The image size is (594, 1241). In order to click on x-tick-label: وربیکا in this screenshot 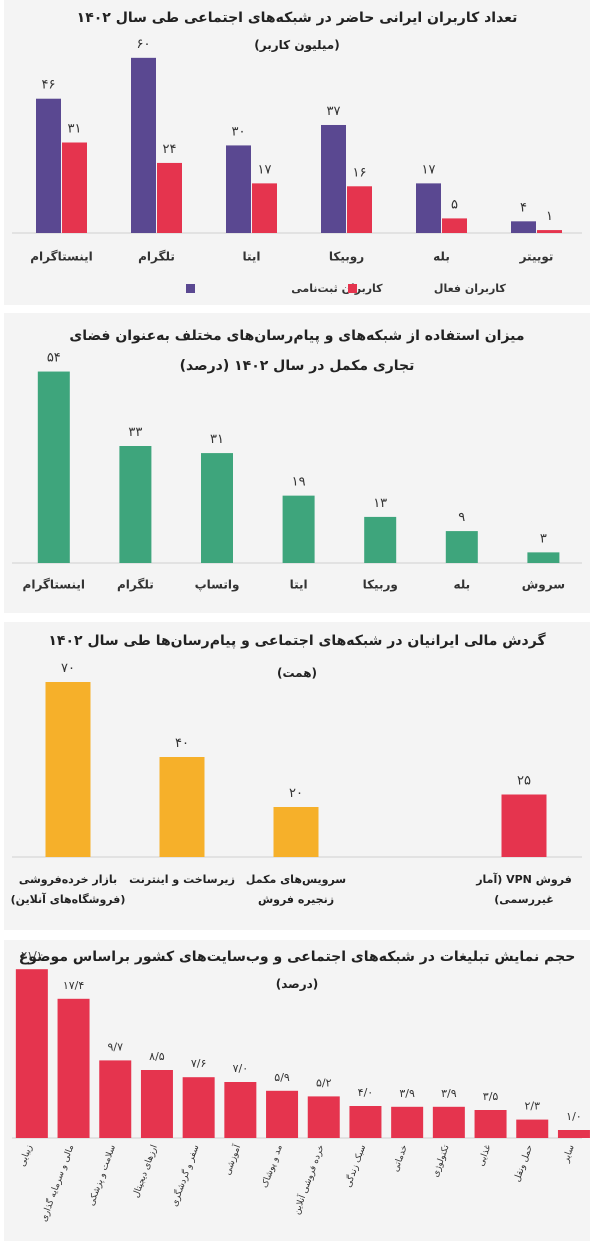, I will do `click(380, 585)`.